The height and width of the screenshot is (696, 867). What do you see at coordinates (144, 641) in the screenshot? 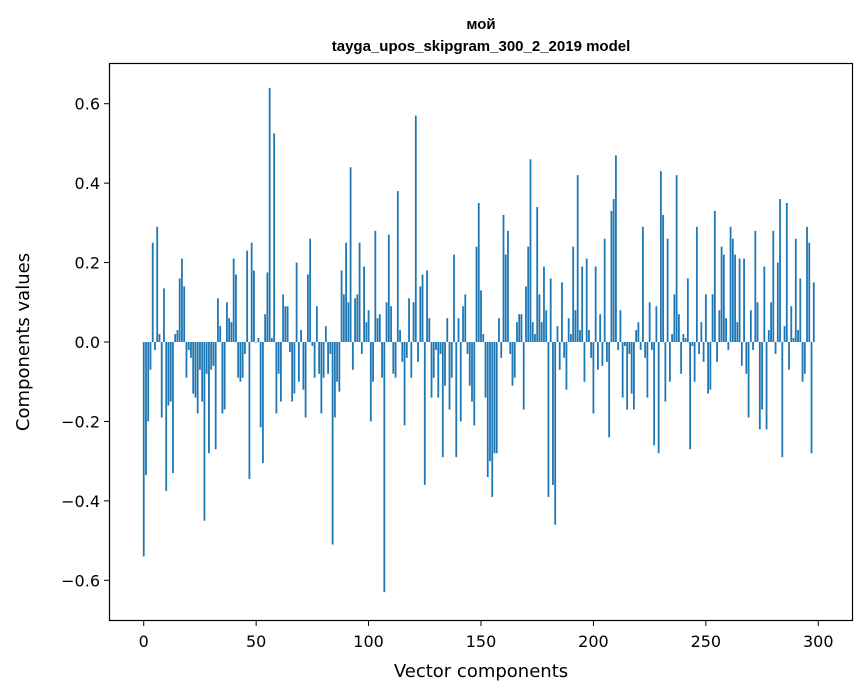
I see `x-tick-label: 0` at bounding box center [144, 641].